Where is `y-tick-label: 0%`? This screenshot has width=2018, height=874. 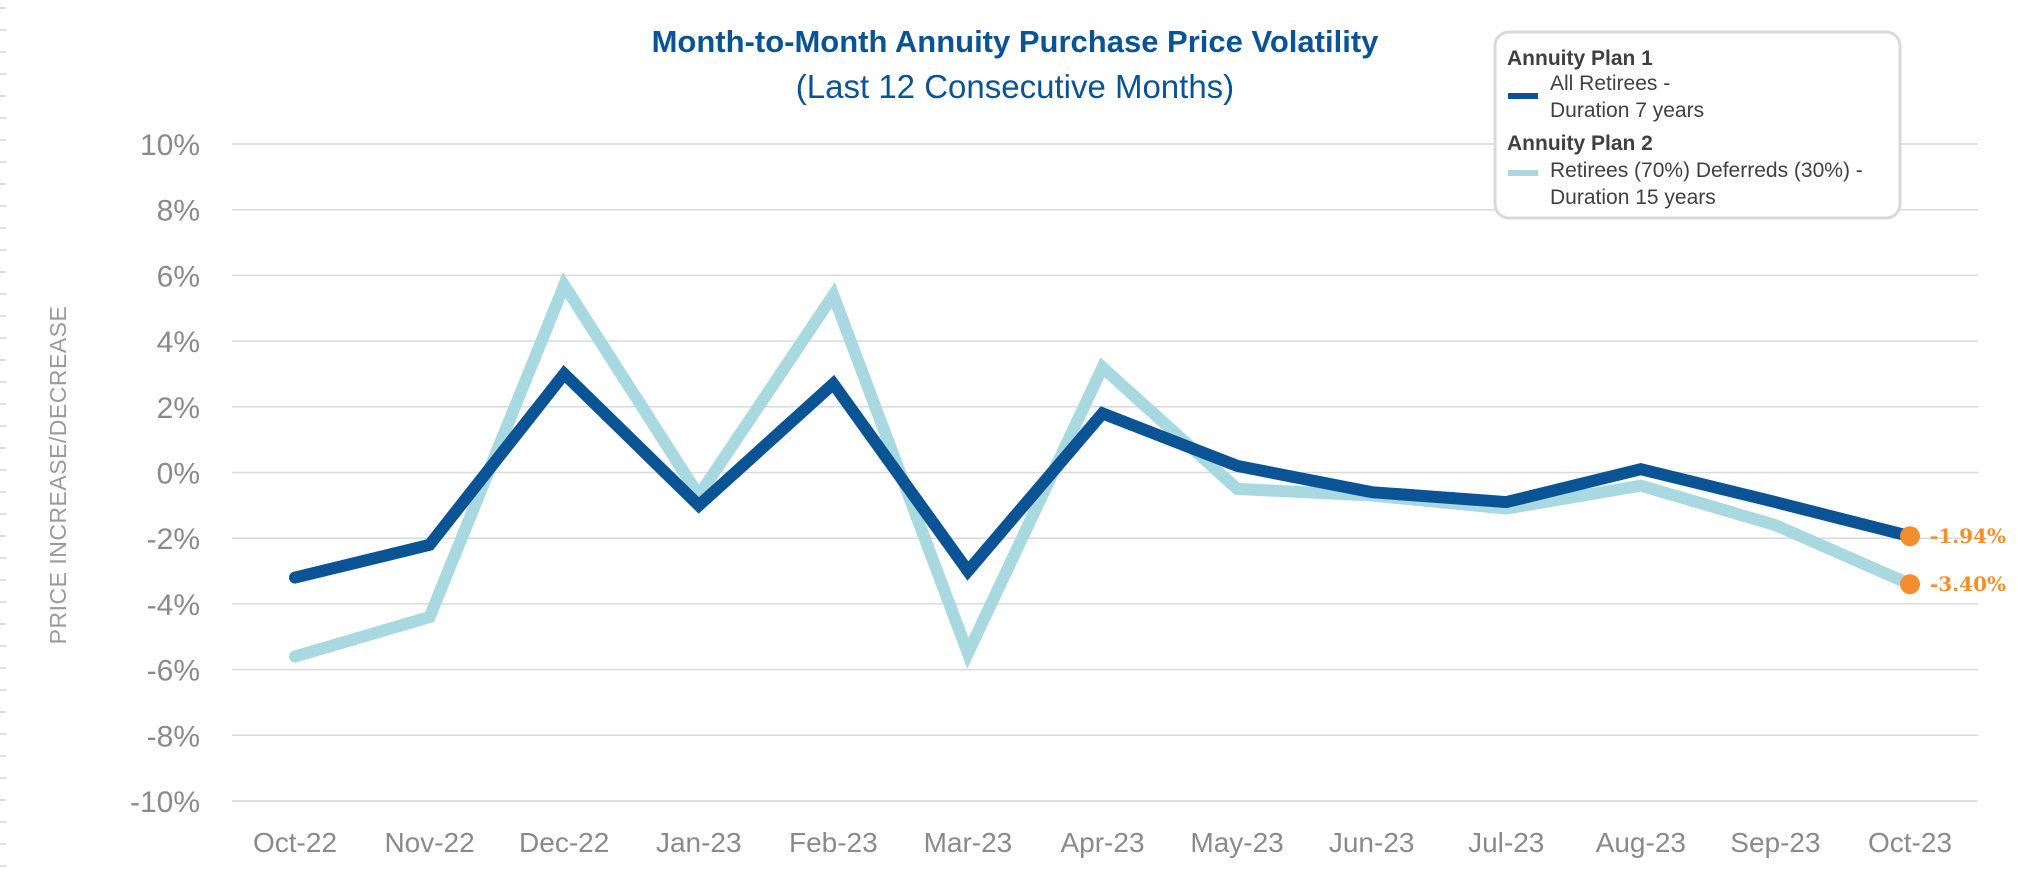
y-tick-label: 0% is located at coordinates (178, 474).